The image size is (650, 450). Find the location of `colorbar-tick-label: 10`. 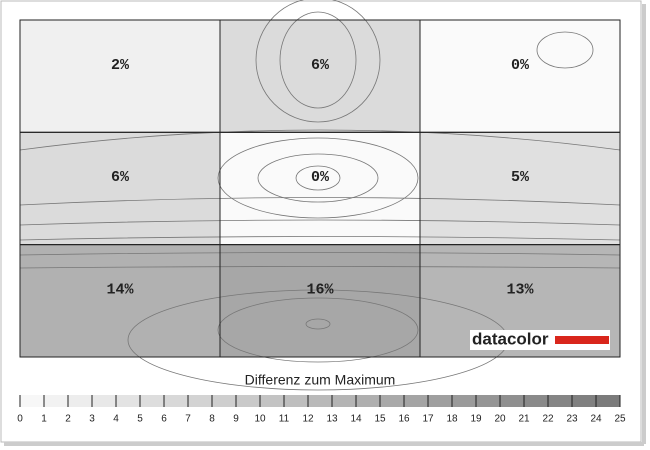

colorbar-tick-label: 10 is located at coordinates (260, 419).